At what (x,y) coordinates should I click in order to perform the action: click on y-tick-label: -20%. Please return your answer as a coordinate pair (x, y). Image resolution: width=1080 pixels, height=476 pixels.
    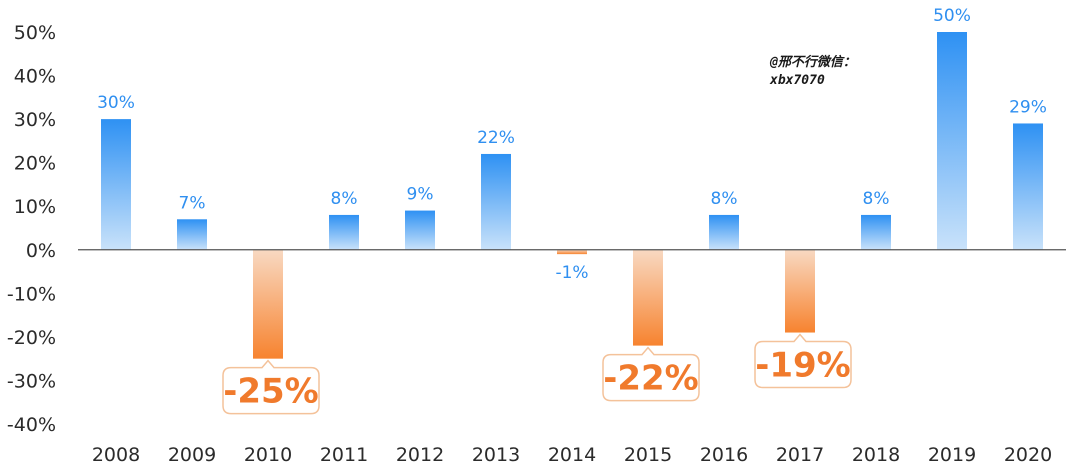
    Looking at the image, I should click on (31, 338).